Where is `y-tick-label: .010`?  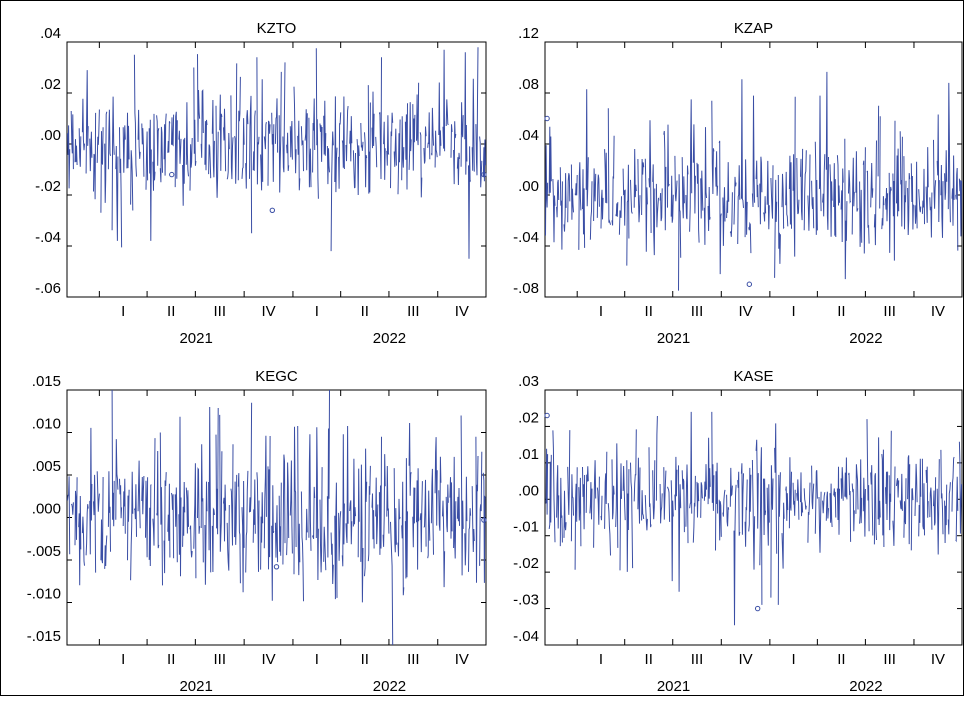
y-tick-label: .010 is located at coordinates (46, 424).